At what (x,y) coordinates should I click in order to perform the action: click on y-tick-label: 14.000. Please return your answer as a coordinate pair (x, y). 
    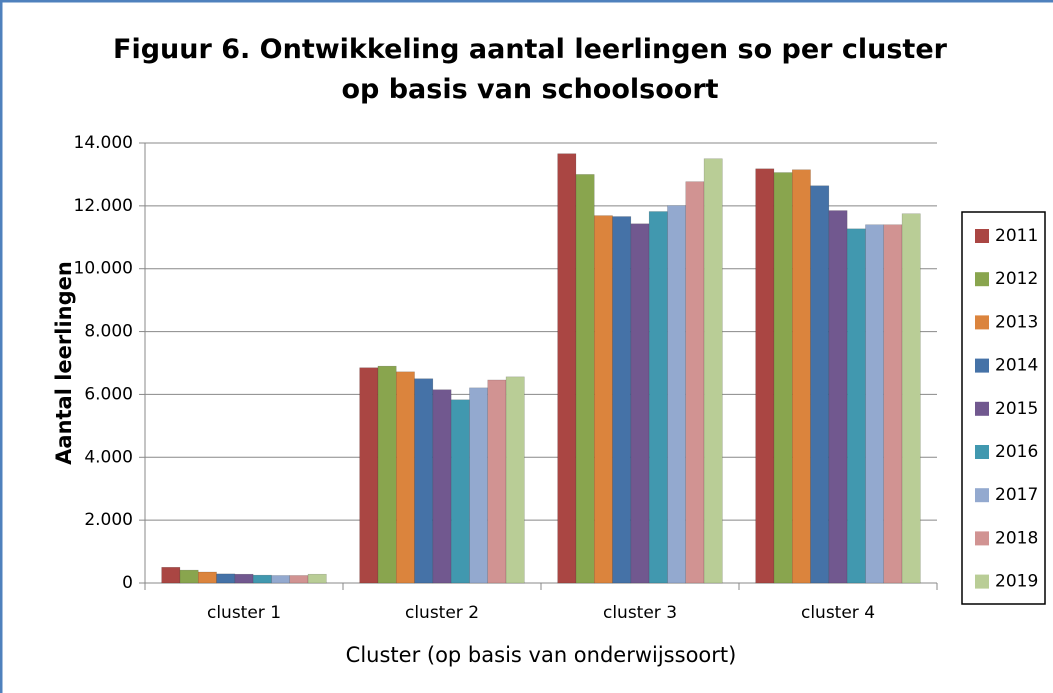
    Looking at the image, I should click on (103, 143).